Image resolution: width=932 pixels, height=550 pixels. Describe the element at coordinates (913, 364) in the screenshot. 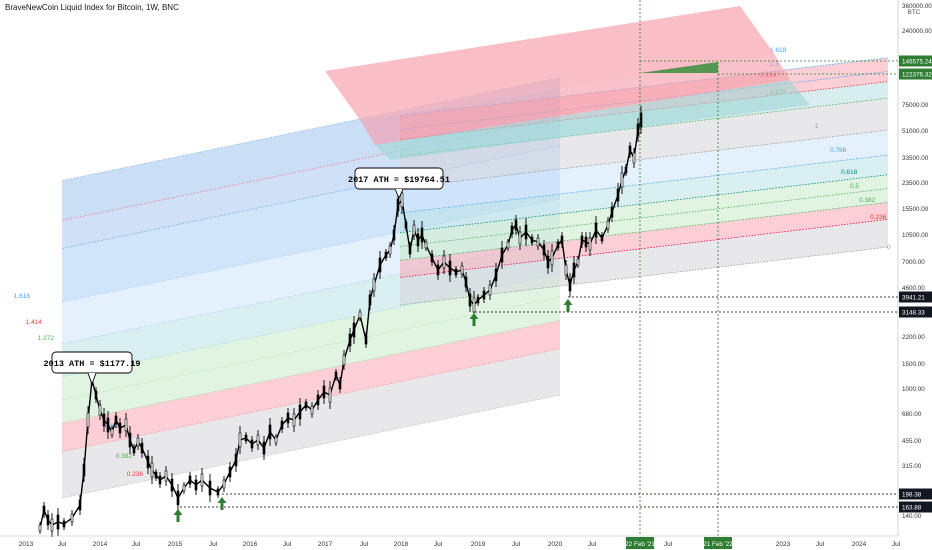

I see `y-tick-label: 1500.00` at that location.